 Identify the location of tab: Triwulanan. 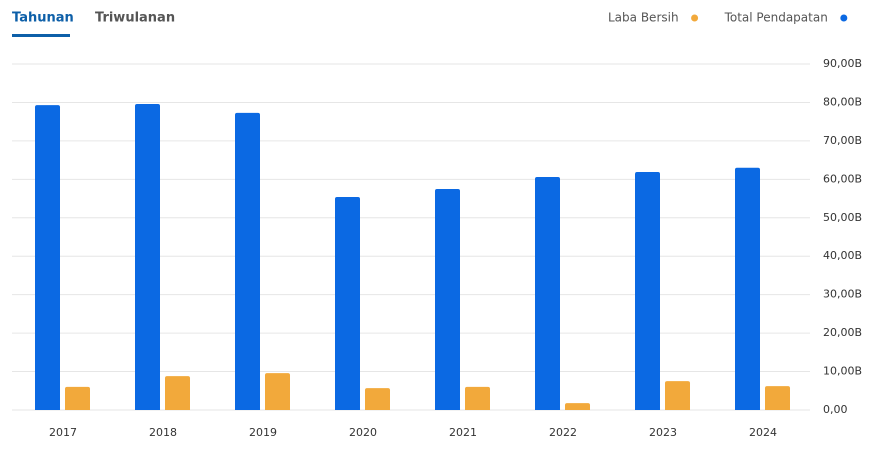
(135, 18).